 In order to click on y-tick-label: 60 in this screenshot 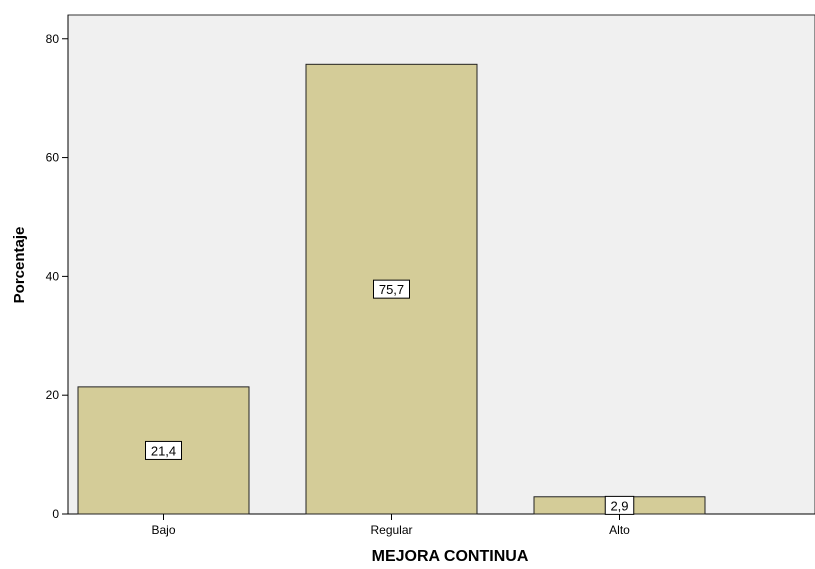, I will do `click(53, 158)`.